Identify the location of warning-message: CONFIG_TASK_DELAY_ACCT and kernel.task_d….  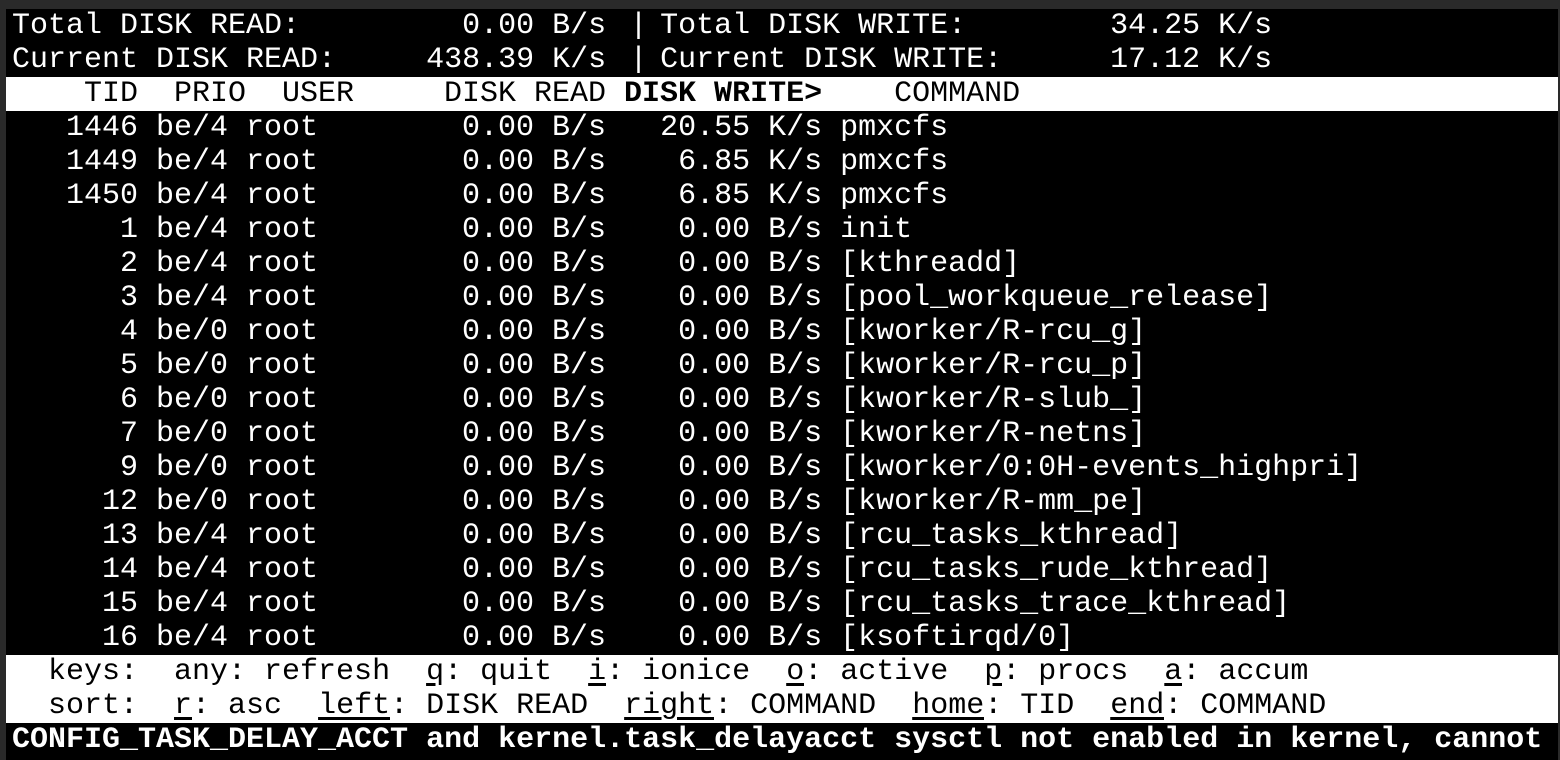
(777, 740).